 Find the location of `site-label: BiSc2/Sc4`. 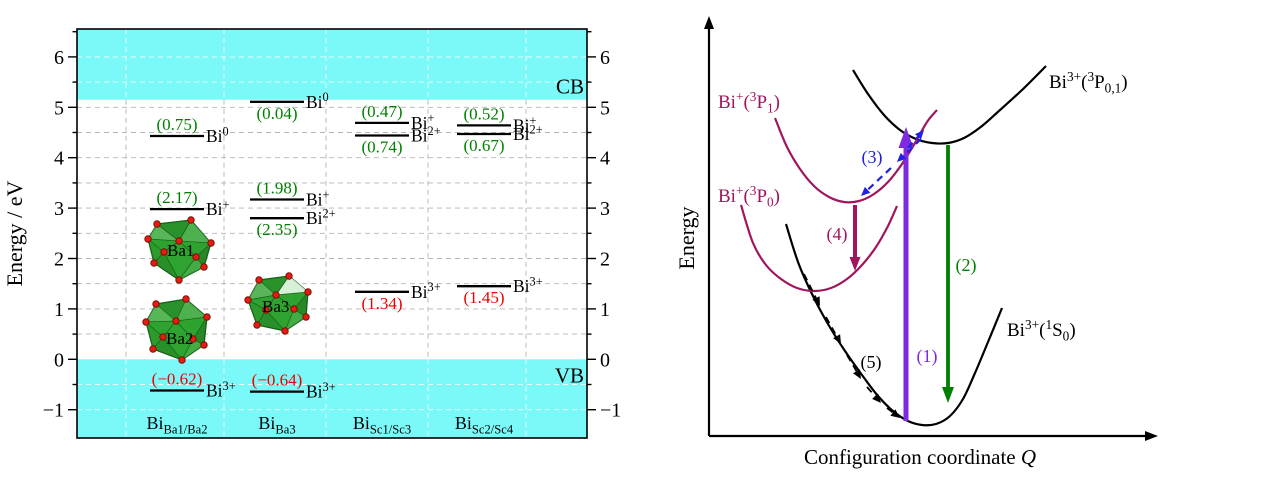

site-label: BiSc2/Sc4 is located at coordinates (484, 424).